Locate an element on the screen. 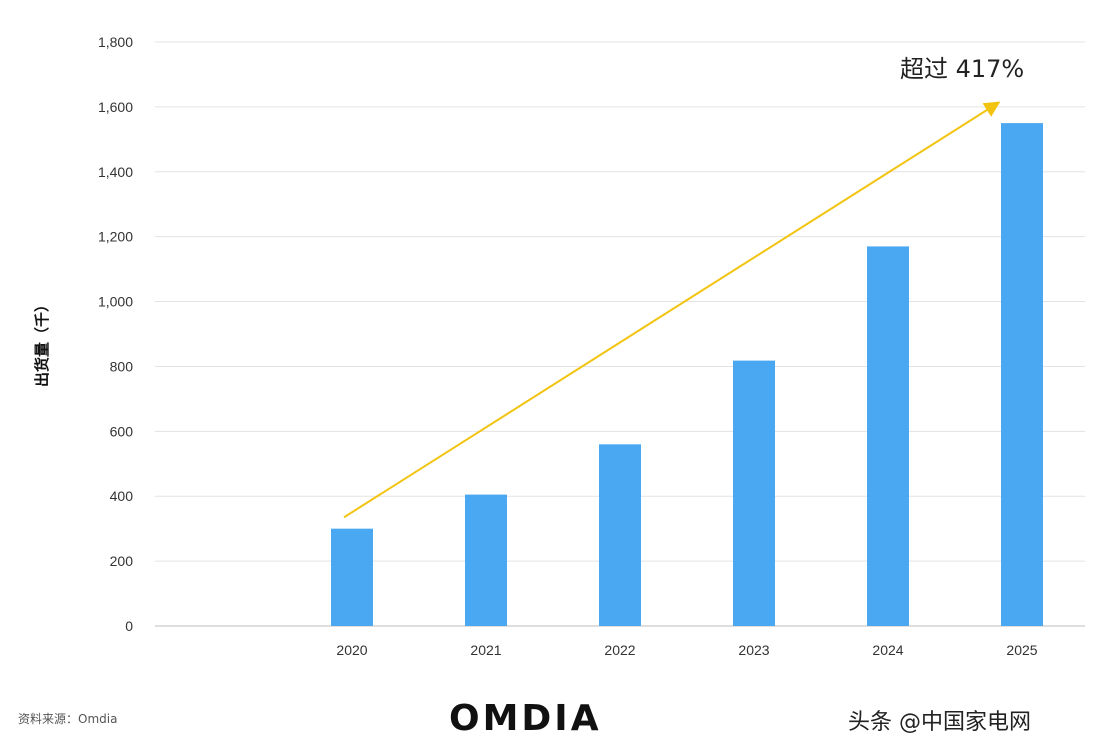 This screenshot has height=756, width=1100. bar-2025 is located at coordinates (1022, 374).